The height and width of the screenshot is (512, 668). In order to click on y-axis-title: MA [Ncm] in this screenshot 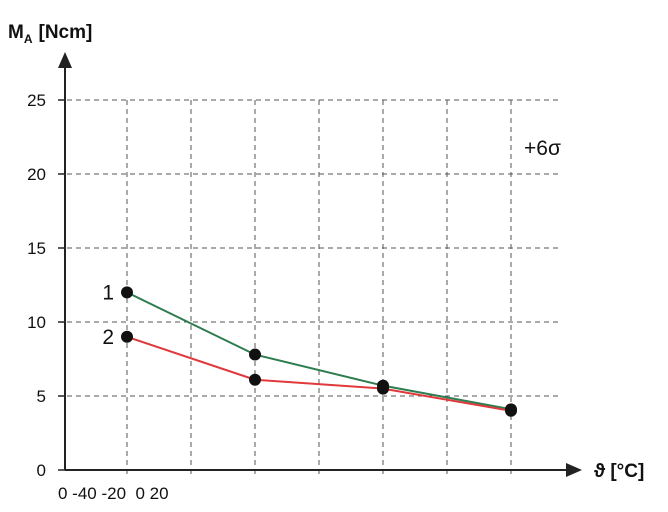, I will do `click(50, 34)`.